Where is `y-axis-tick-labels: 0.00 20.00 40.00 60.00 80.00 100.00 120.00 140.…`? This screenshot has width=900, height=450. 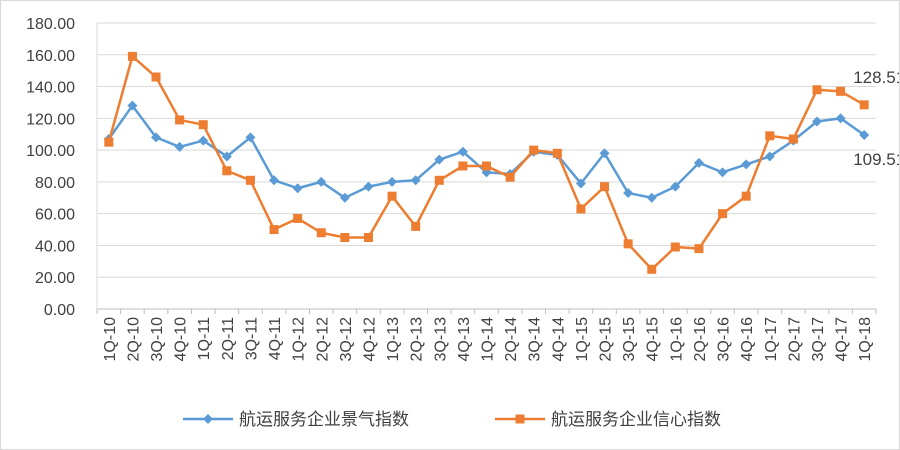
y-axis-tick-labels: 0.00 20.00 40.00 60.00 80.00 100.00 120.00 140.… is located at coordinates (50, 167).